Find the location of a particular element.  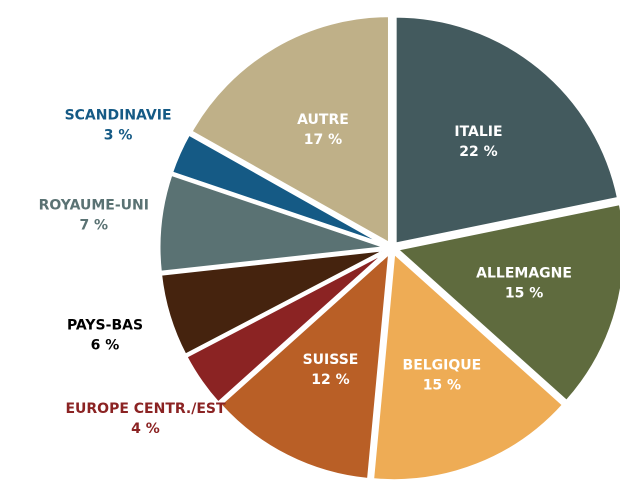

slice-label: EUROPE CENTR./EST is located at coordinates (145, 409).